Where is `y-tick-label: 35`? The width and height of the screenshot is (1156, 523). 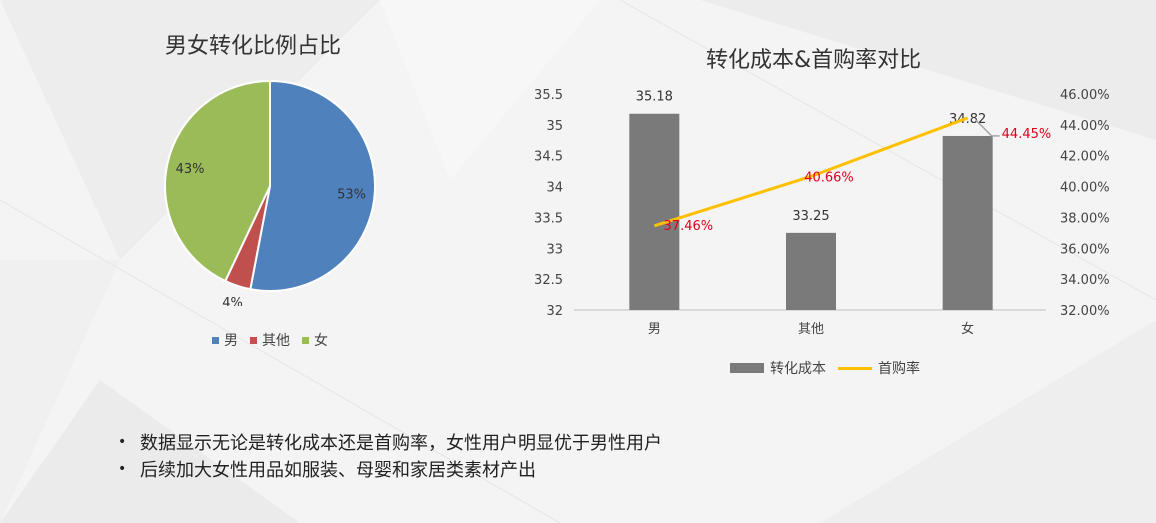
y-tick-label: 35 is located at coordinates (554, 126).